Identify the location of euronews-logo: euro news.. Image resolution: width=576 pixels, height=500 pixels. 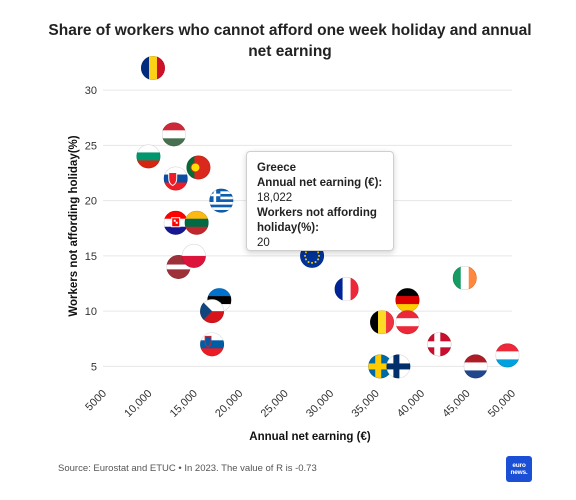
(519, 469).